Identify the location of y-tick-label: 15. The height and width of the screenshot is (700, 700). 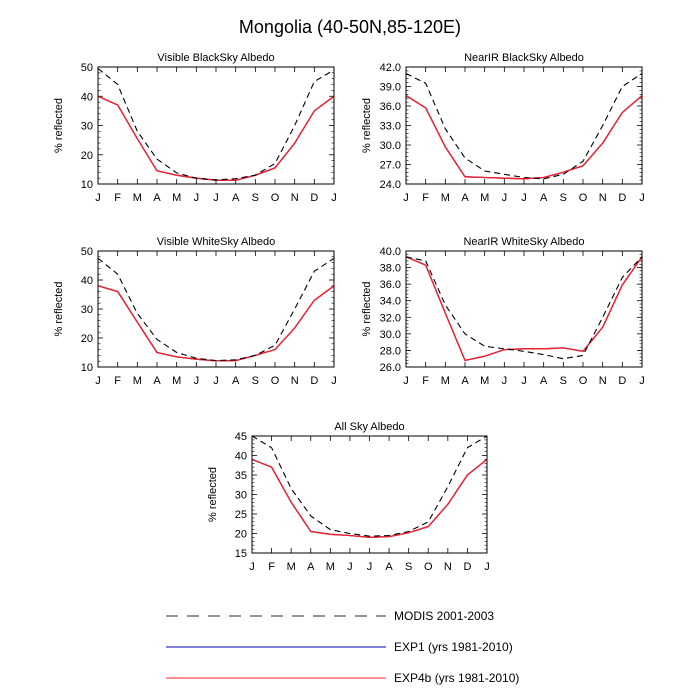
(241, 554).